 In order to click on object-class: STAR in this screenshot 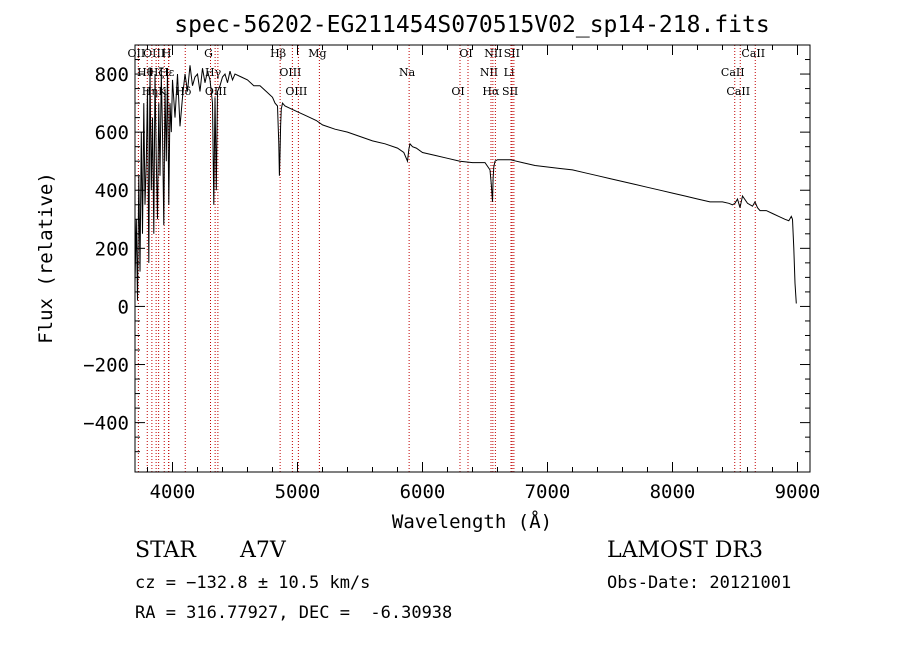, I will do `click(165, 550)`.